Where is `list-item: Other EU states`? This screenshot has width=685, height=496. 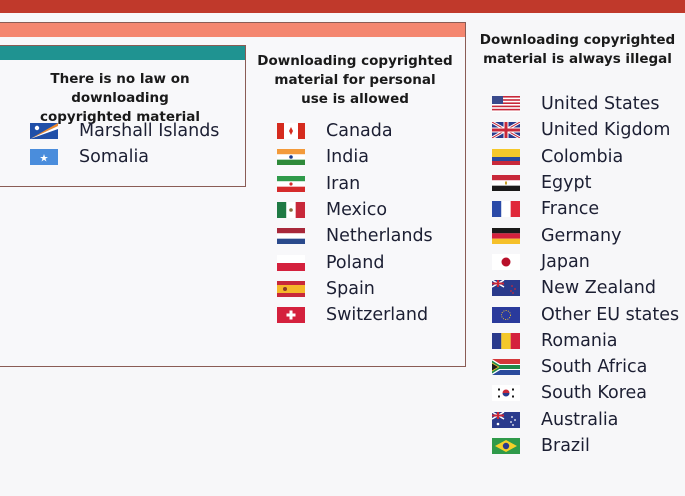
list-item: Other EU states is located at coordinates (585, 314).